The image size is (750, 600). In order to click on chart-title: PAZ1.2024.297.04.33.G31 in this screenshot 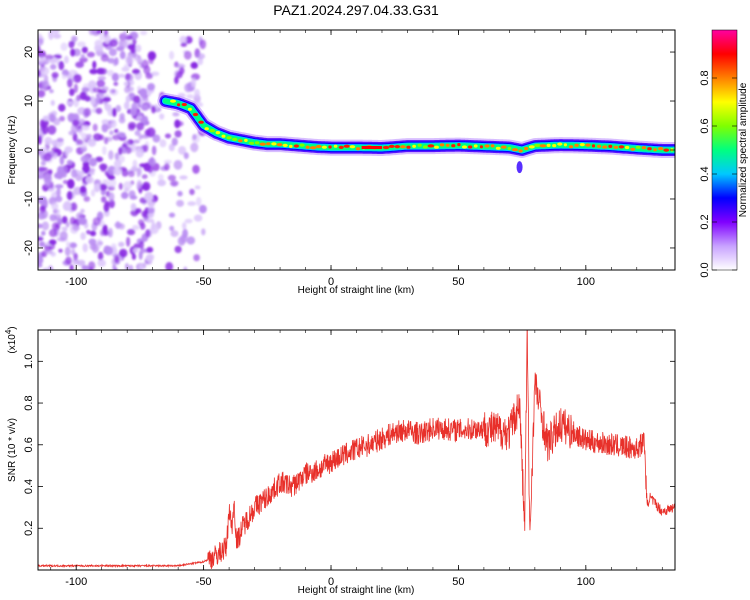, I will do `click(356, 10)`.